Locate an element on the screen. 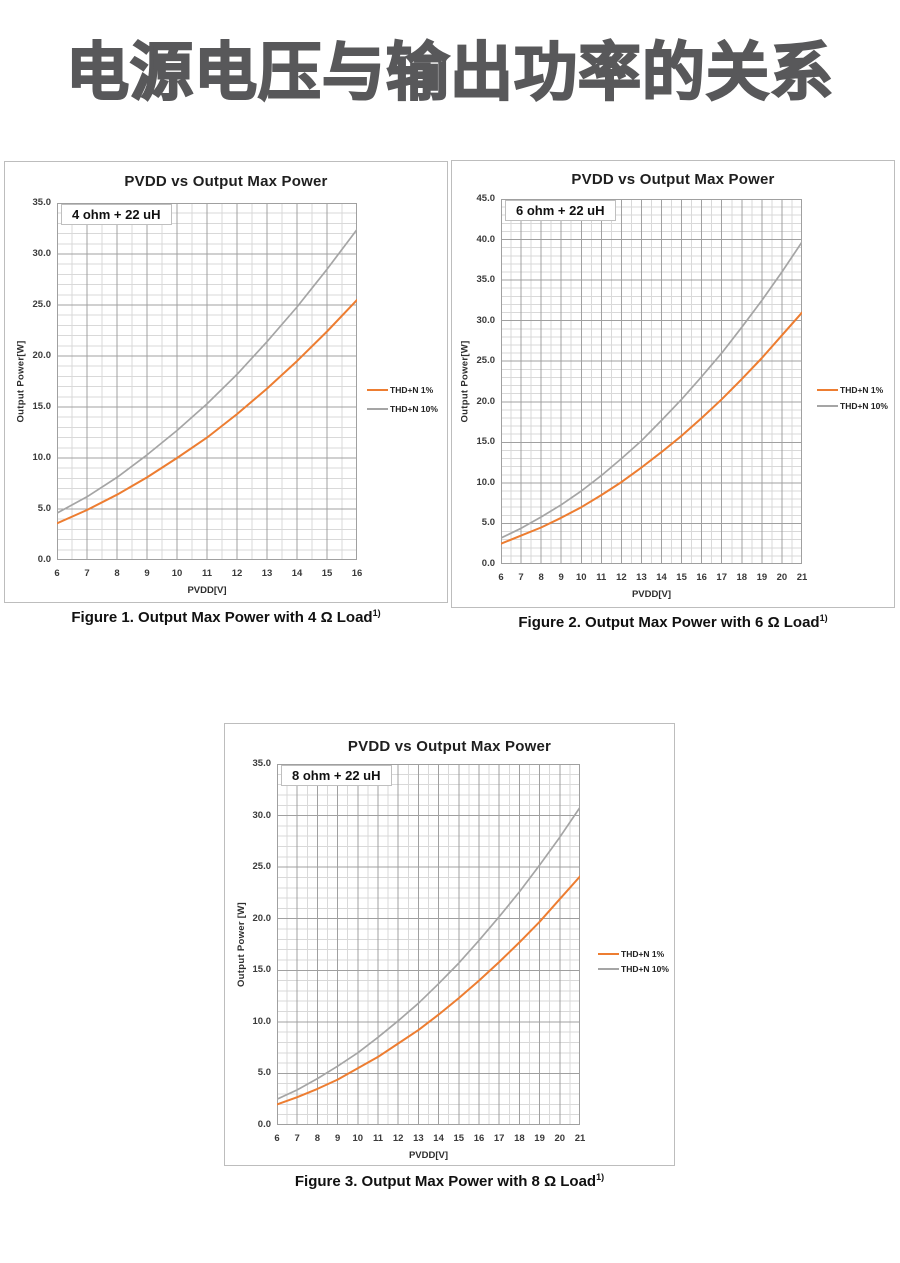  x-tick-label: 17 is located at coordinates (721, 577).